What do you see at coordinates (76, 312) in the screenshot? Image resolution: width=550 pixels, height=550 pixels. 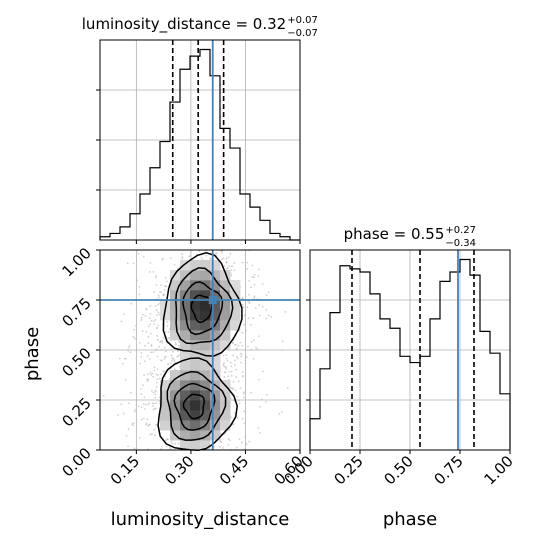 I see `y-tick-label: 0.75` at bounding box center [76, 312].